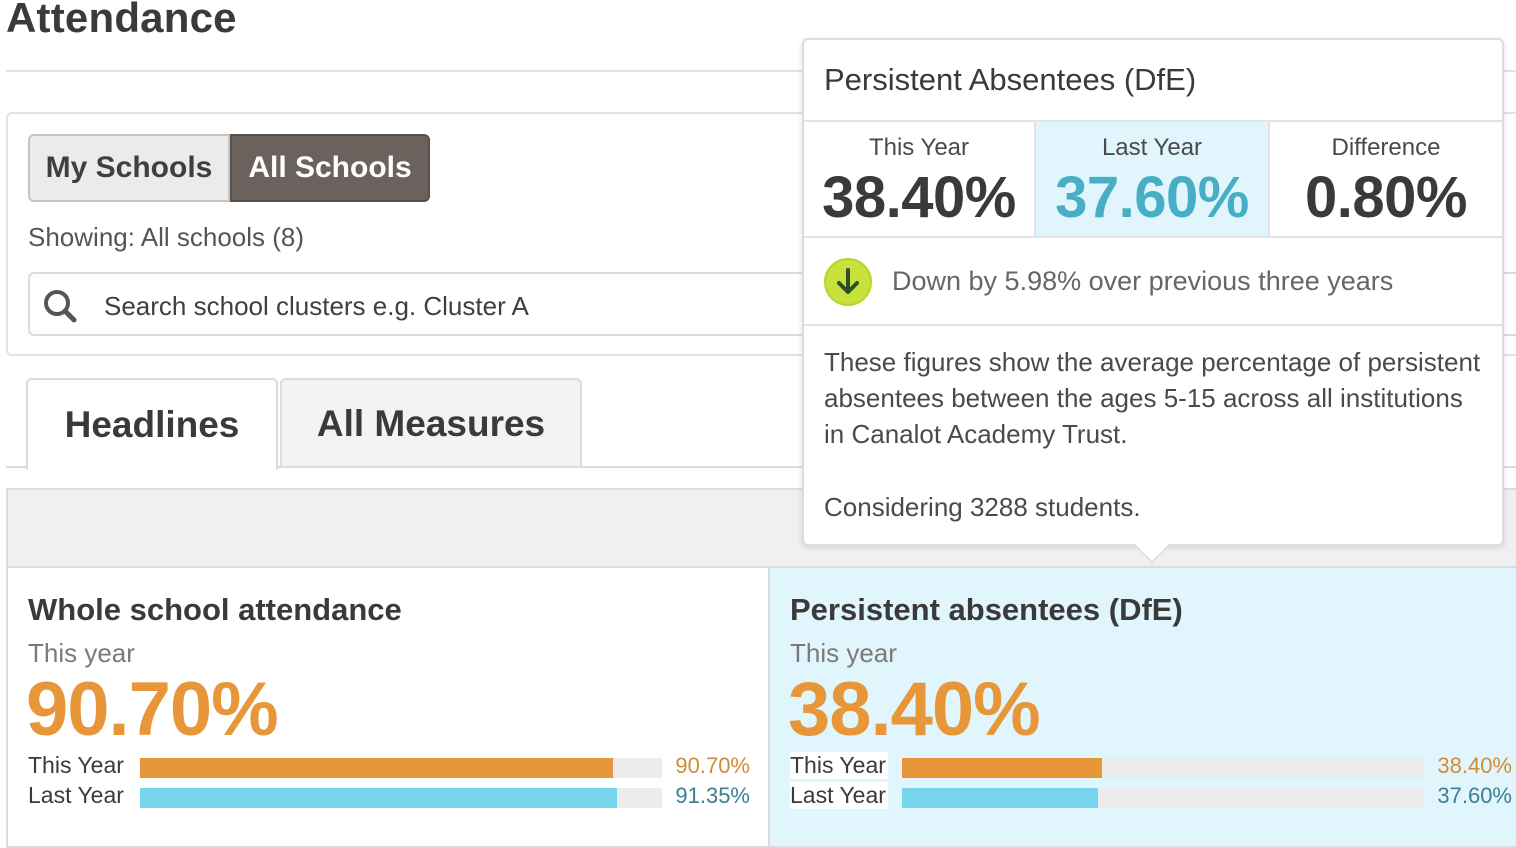 This screenshot has width=1516, height=848. I want to click on search-input, so click(424, 306).